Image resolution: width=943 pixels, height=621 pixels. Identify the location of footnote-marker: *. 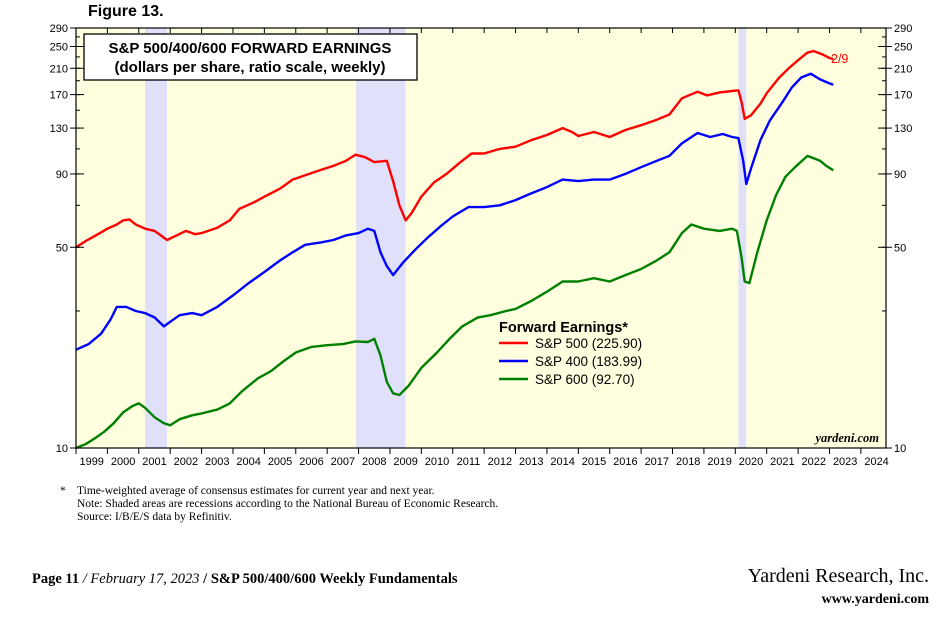
(63, 491).